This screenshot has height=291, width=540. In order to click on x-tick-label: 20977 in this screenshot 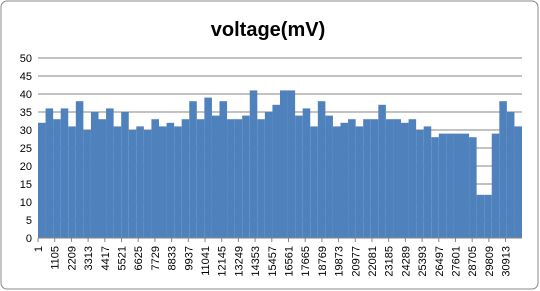, I will do `click(356, 261)`.